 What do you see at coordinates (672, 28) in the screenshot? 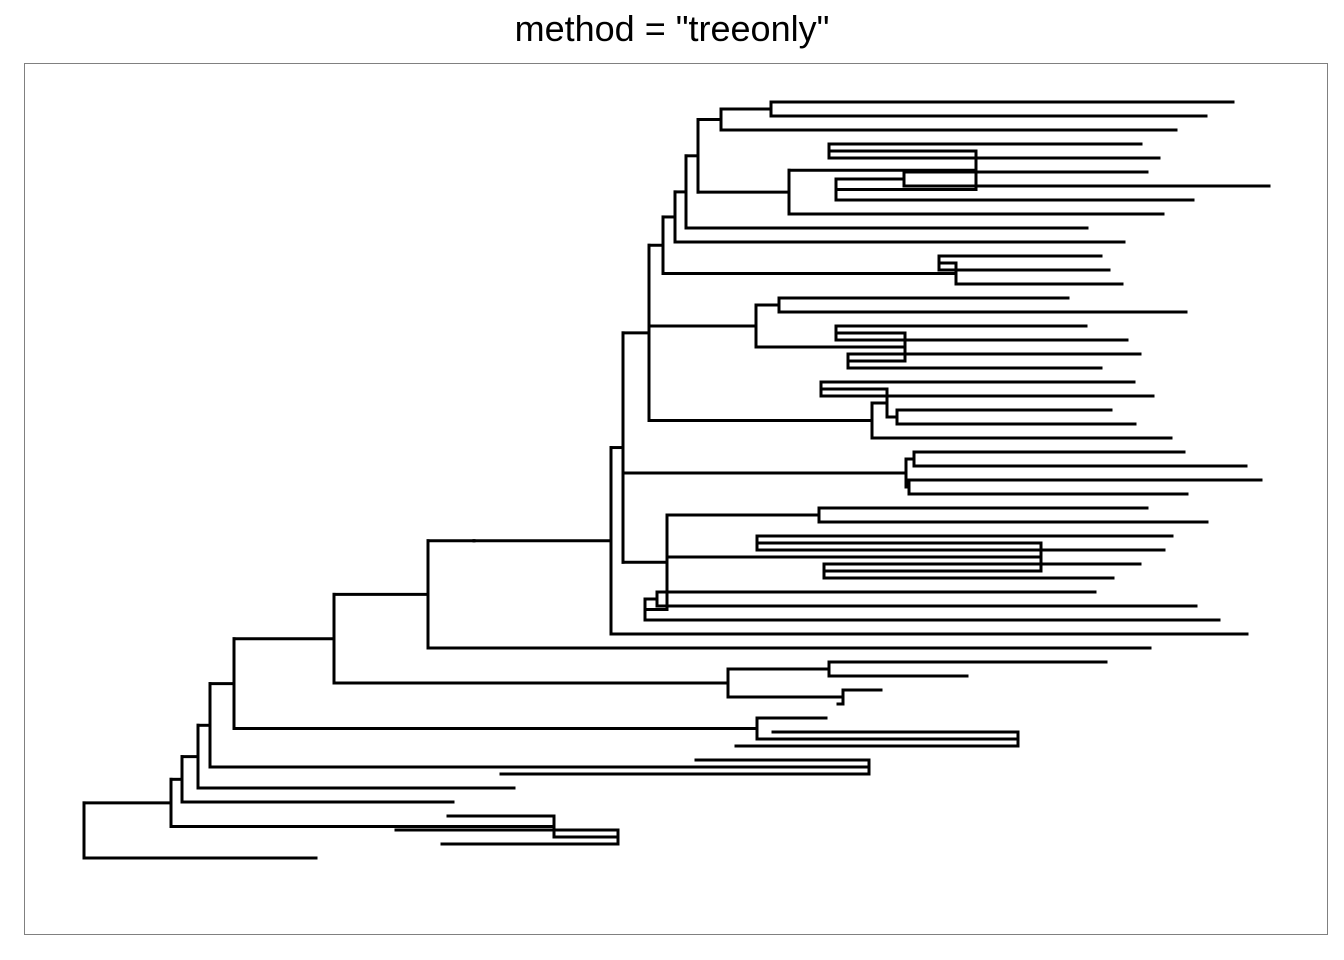
I see `plot-title: method = "treeonly"` at bounding box center [672, 28].